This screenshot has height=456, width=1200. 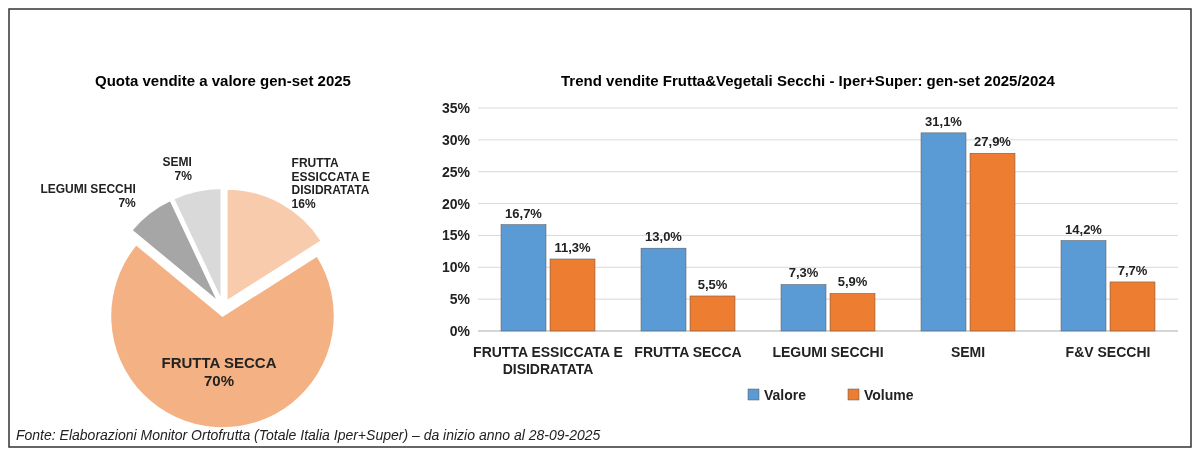 I want to click on data-label: 16,7%, so click(x=524, y=213).